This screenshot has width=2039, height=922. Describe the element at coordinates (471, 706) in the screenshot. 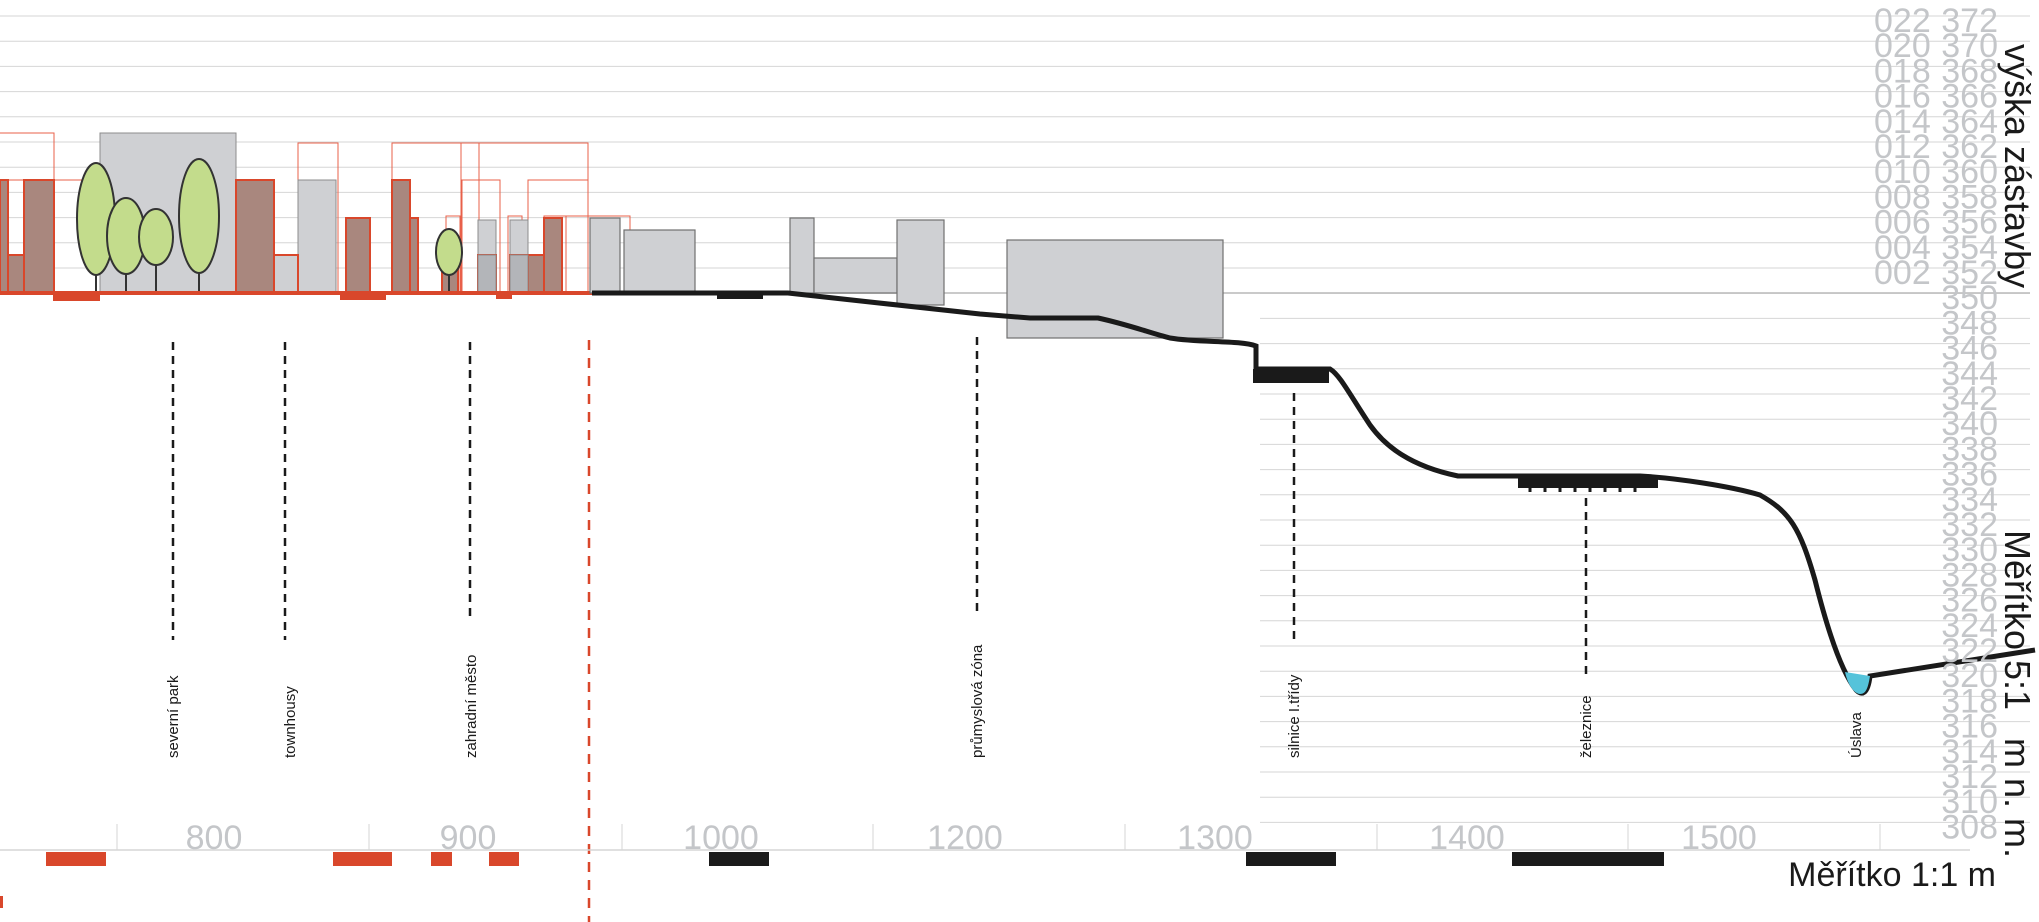

I see `zone-label-zahradni-mesto: zahradní město` at that location.